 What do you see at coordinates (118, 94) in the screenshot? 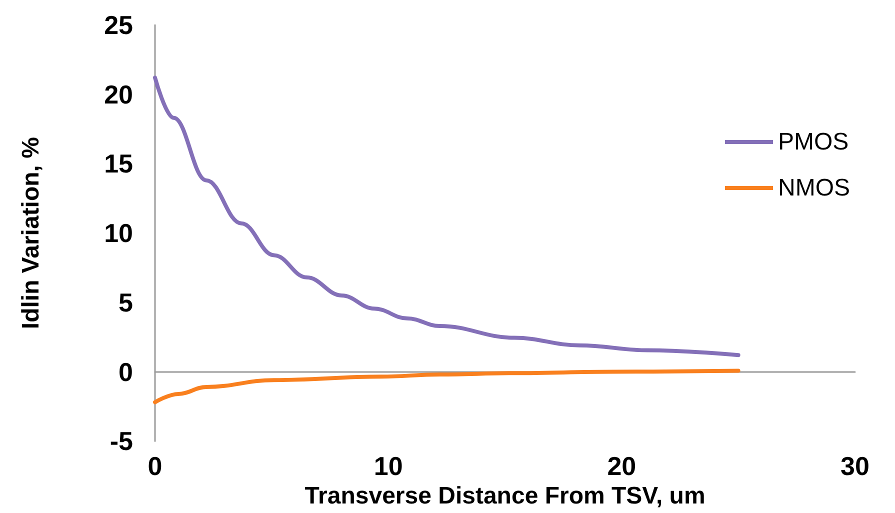
I see `y-tick-label: 20` at bounding box center [118, 94].